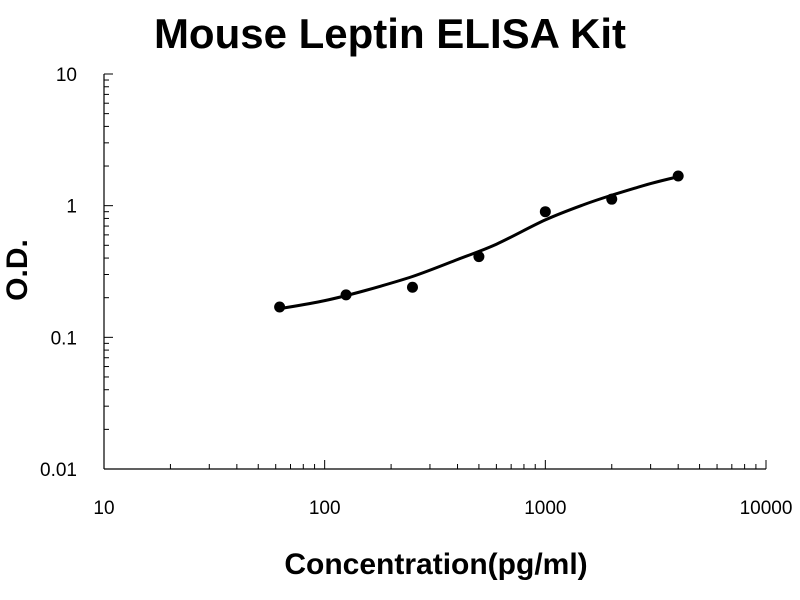 The image size is (800, 600). Describe the element at coordinates (17, 270) in the screenshot. I see `y-axis-label: O.D.` at that location.